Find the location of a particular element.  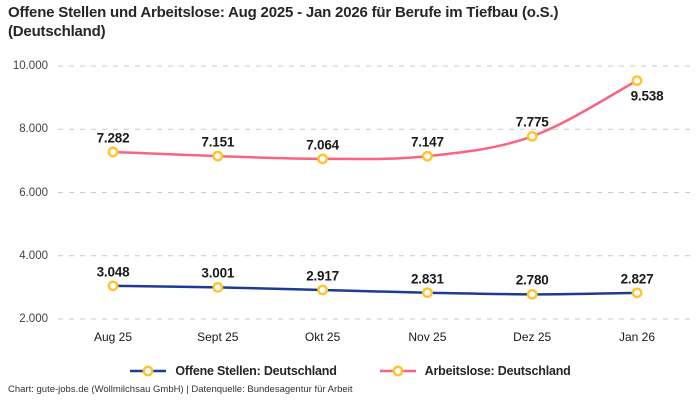

legend-label-arbeitslose: Arbeitslose: Deutschland is located at coordinates (497, 371).